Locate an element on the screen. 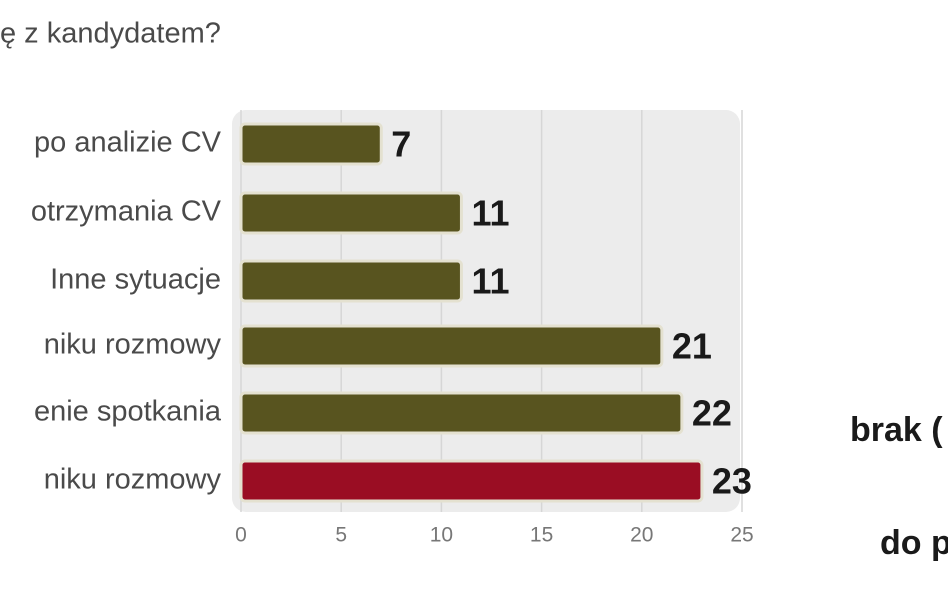 The width and height of the screenshot is (948, 593). value-label: 22 is located at coordinates (712, 413).